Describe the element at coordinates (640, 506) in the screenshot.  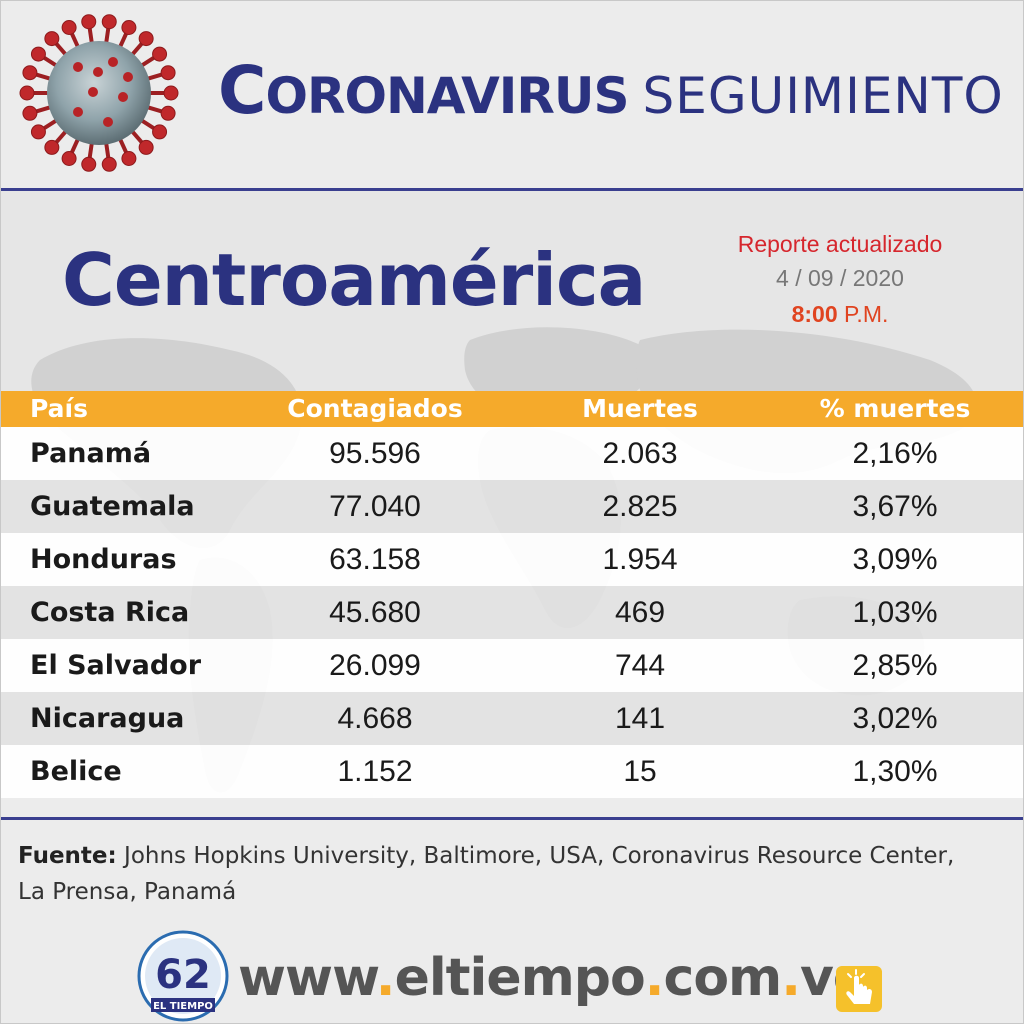
I see `cell-deaths: 2.825` at that location.